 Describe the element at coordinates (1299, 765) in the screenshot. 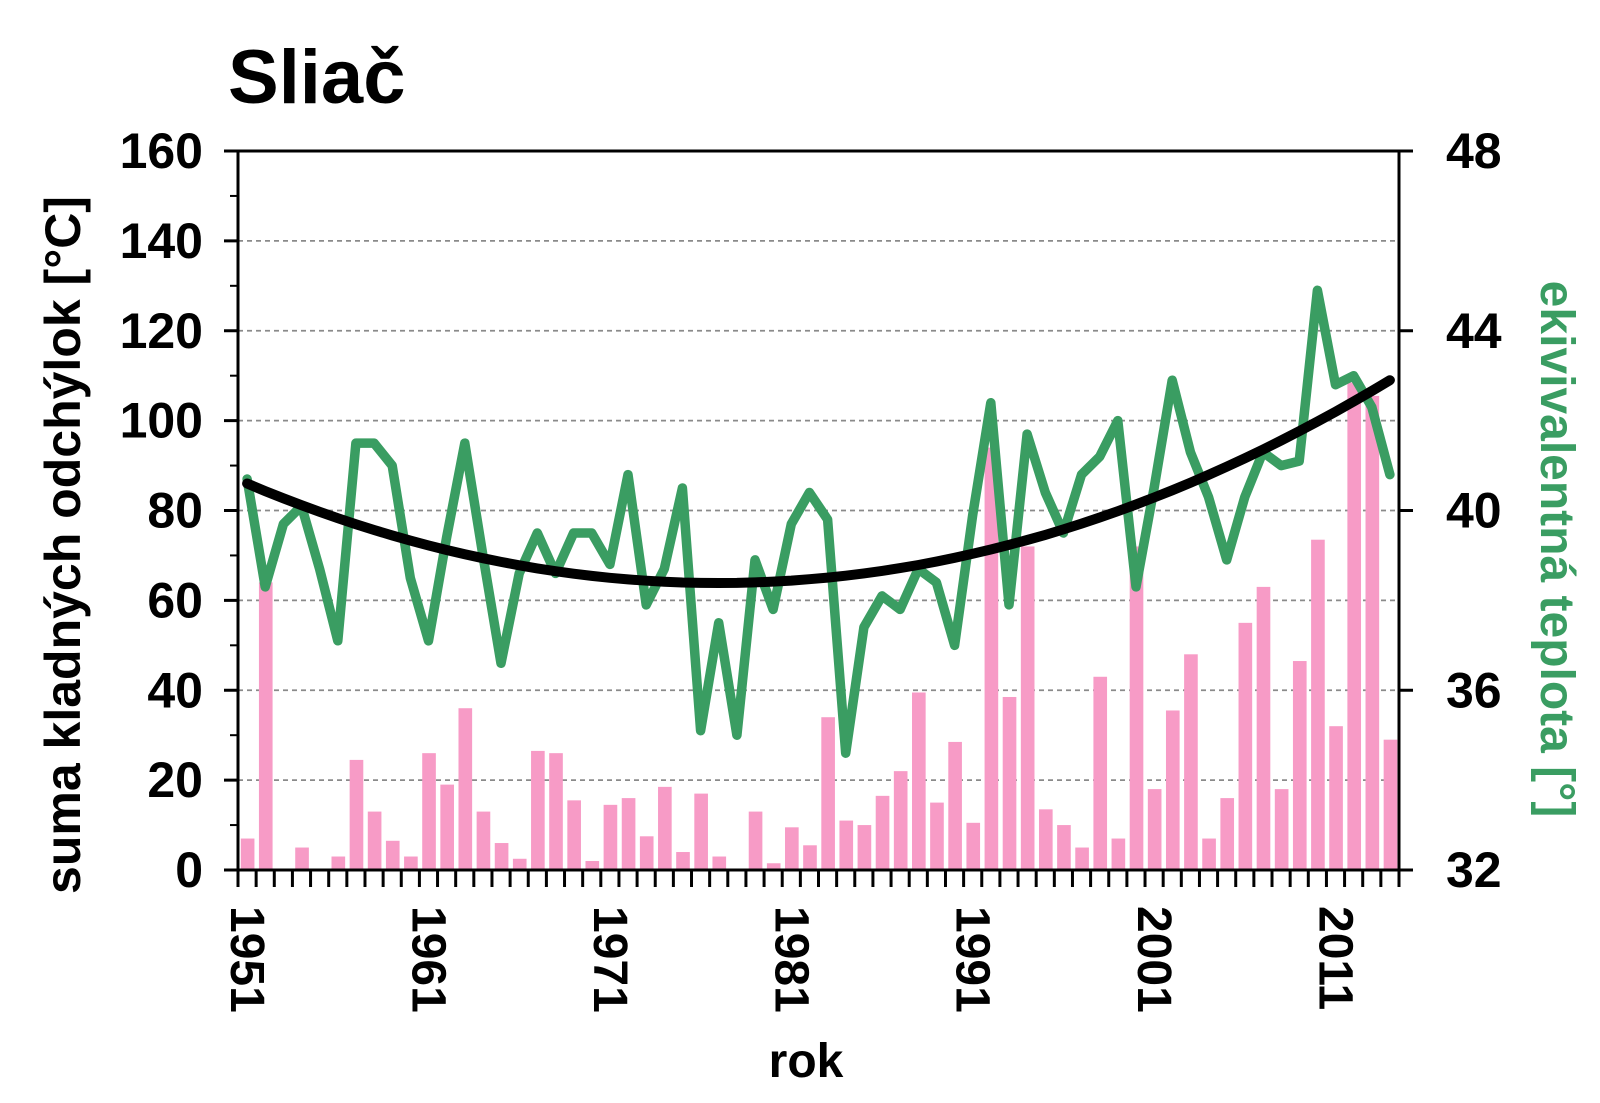

I see `bar-2009` at that location.